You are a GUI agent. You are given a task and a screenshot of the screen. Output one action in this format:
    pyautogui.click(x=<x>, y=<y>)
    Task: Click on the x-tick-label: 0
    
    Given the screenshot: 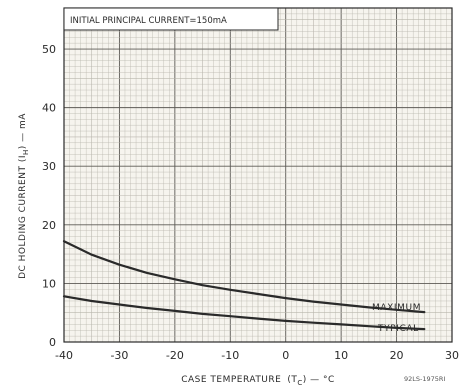 What is the action you would take?
    pyautogui.click(x=285, y=355)
    